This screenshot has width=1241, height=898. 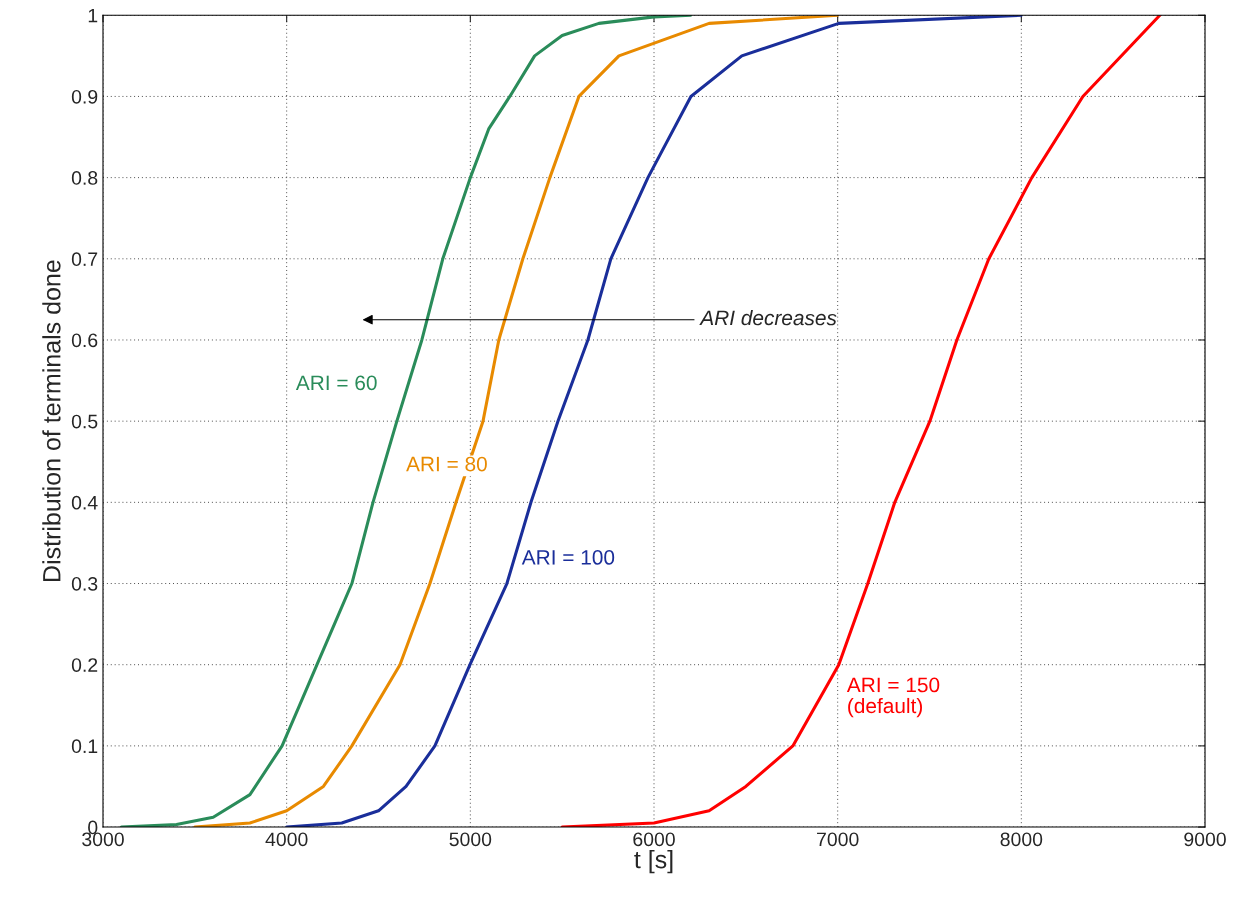 What do you see at coordinates (470, 839) in the screenshot?
I see `x-tick-label: 5000` at bounding box center [470, 839].